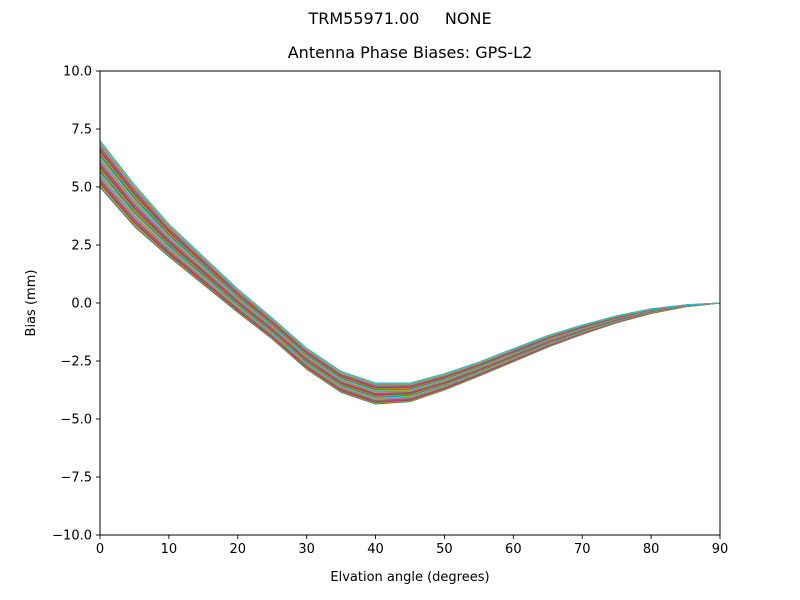 Image resolution: width=800 pixels, height=600 pixels. What do you see at coordinates (651, 549) in the screenshot?
I see `x-tick-label: 80` at bounding box center [651, 549].